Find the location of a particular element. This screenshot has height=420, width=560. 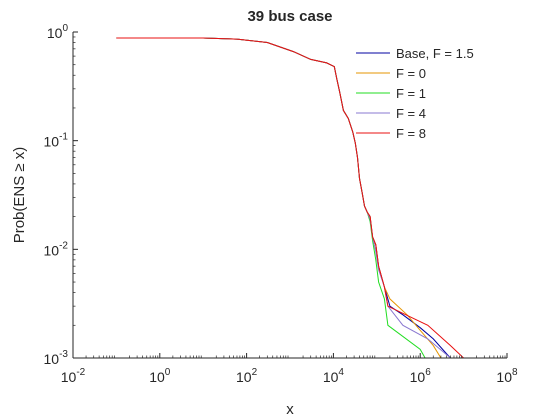

y-tick-label: 10⁰ is located at coordinates (58, 32).